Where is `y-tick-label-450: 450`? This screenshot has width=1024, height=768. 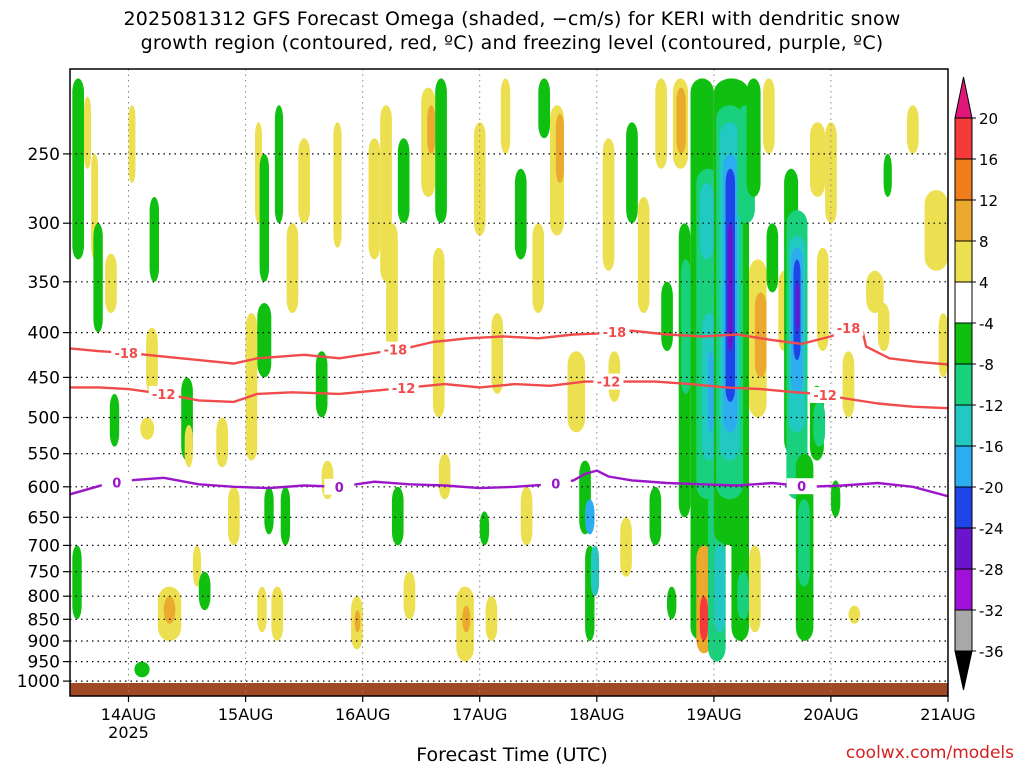
y-tick-label-450: 450 is located at coordinates (44, 378).